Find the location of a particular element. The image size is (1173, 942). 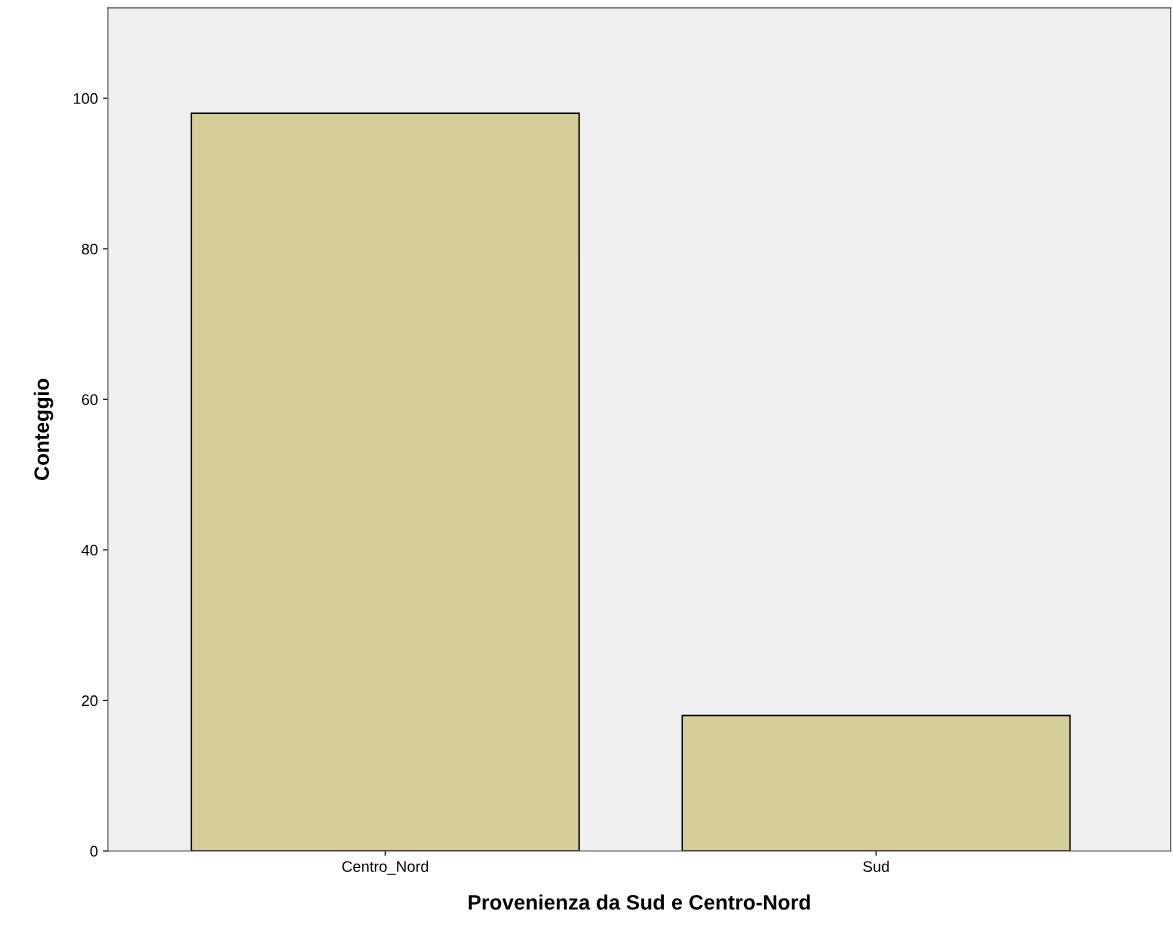

y-tick-label: 60 is located at coordinates (89, 400).